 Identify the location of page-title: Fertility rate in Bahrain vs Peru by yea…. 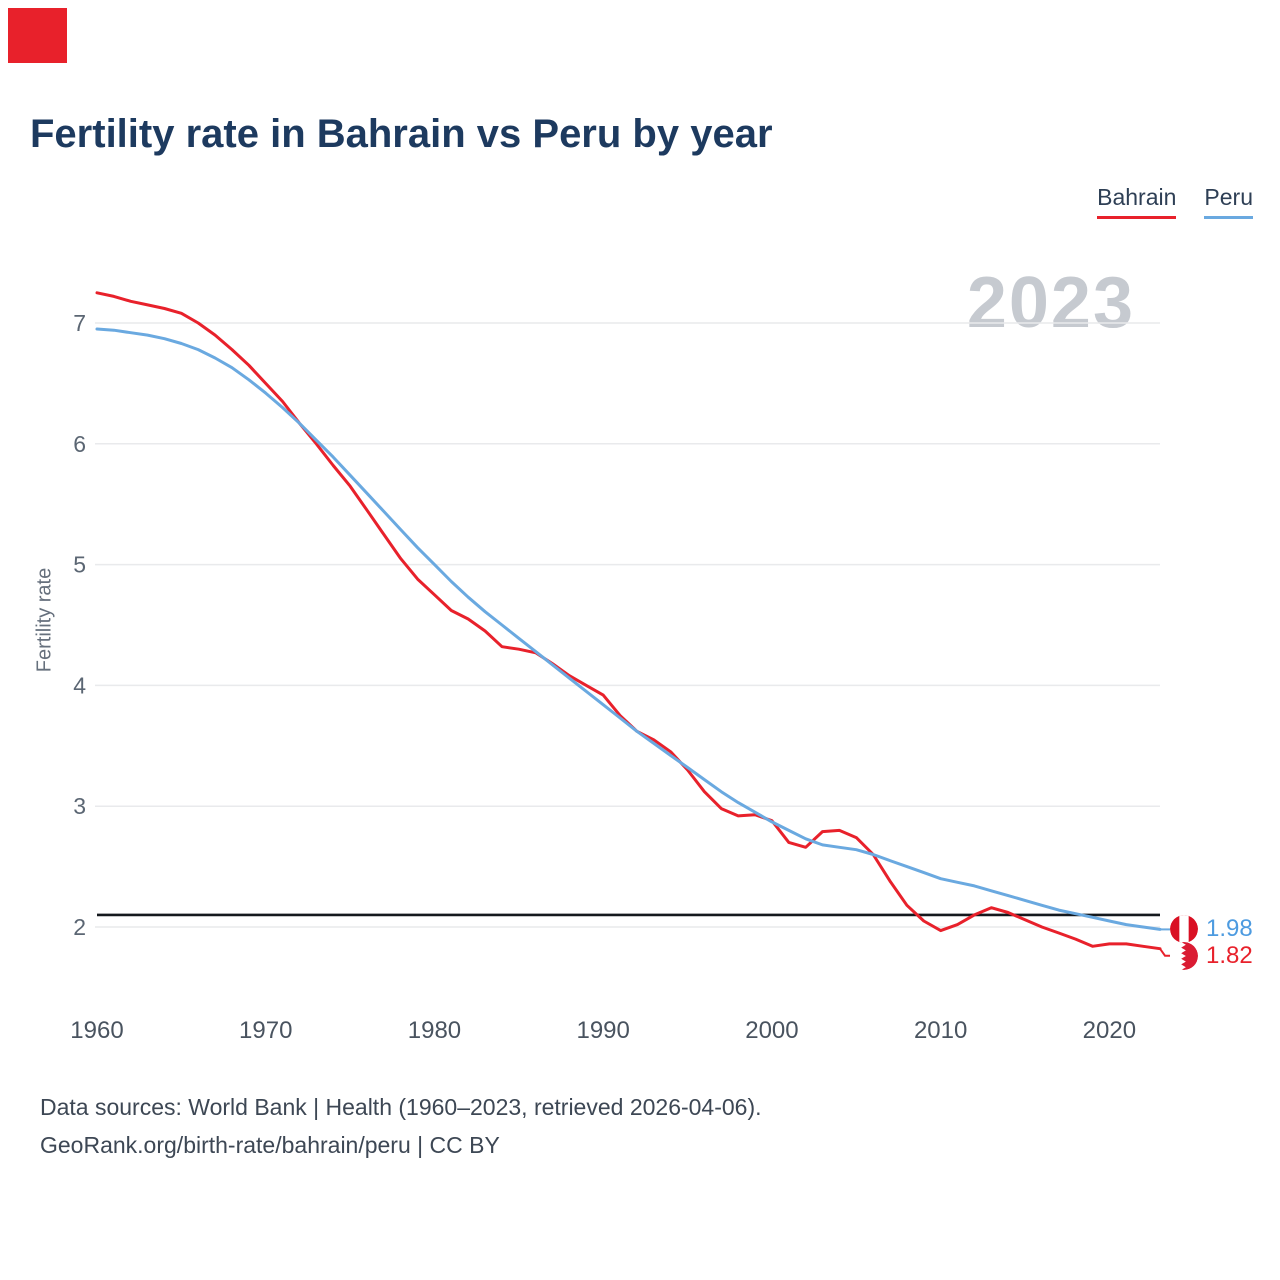
(401, 134).